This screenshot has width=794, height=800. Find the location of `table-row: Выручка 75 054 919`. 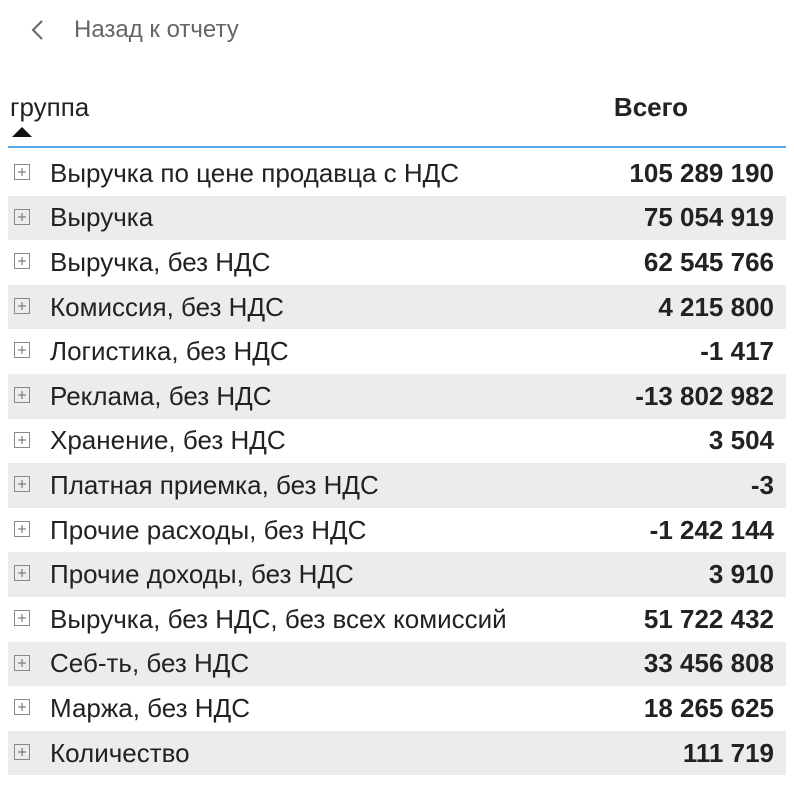

table-row: Выручка 75 054 919 is located at coordinates (397, 218).